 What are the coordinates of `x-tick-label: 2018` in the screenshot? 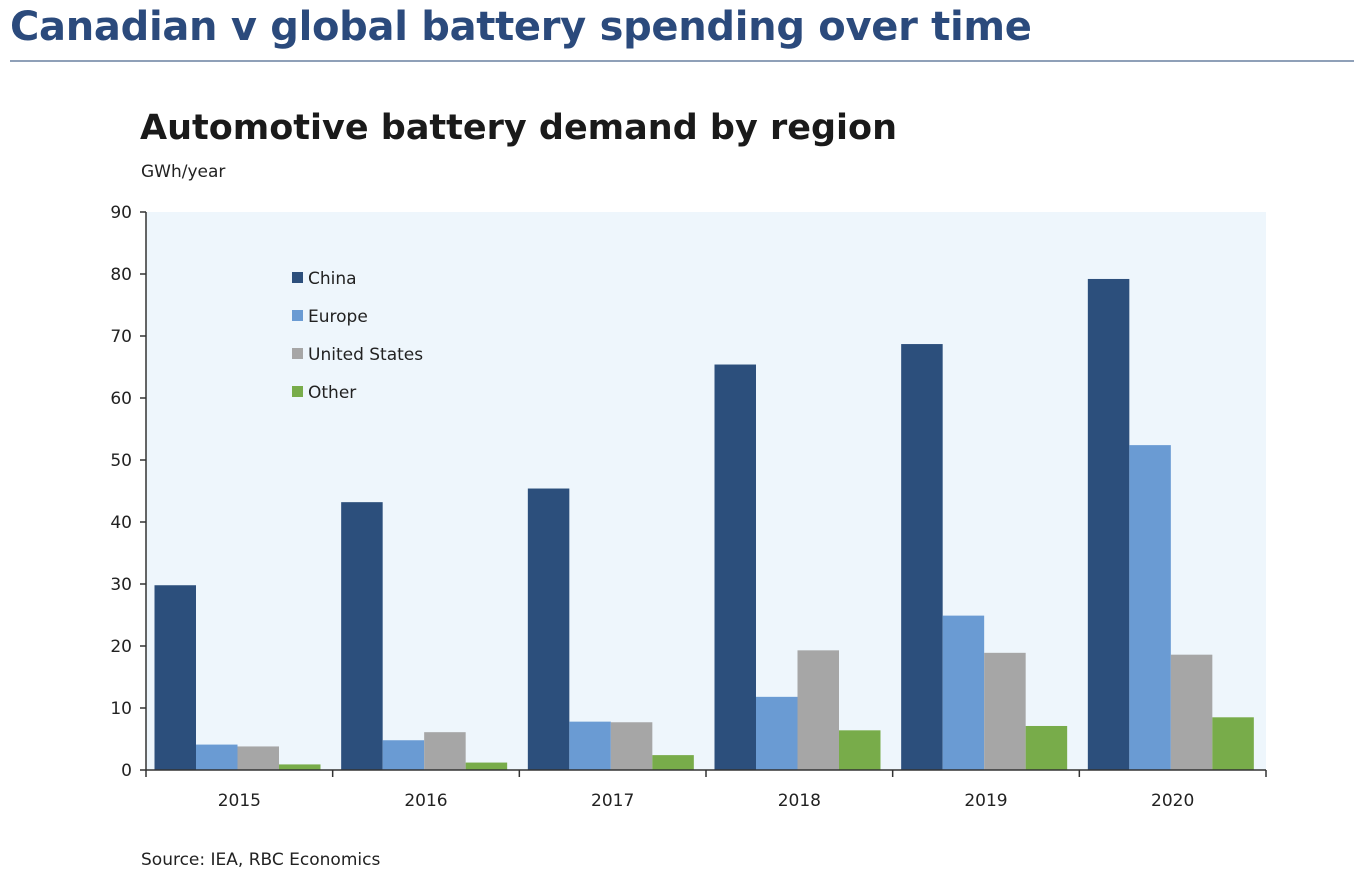 It's located at (799, 801).